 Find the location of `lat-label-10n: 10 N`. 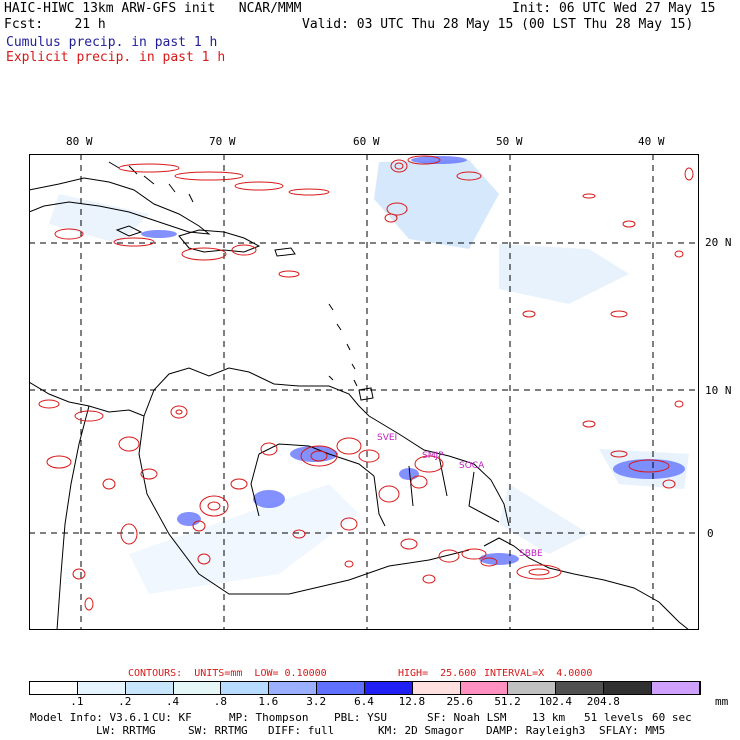

lat-label-10n: 10 N is located at coordinates (718, 390).